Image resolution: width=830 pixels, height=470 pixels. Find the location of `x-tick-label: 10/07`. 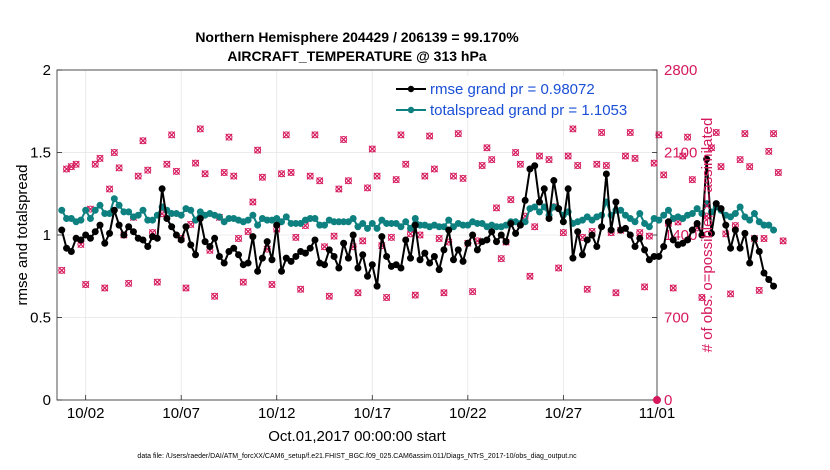

x-tick-label: 10/07 is located at coordinates (181, 413).